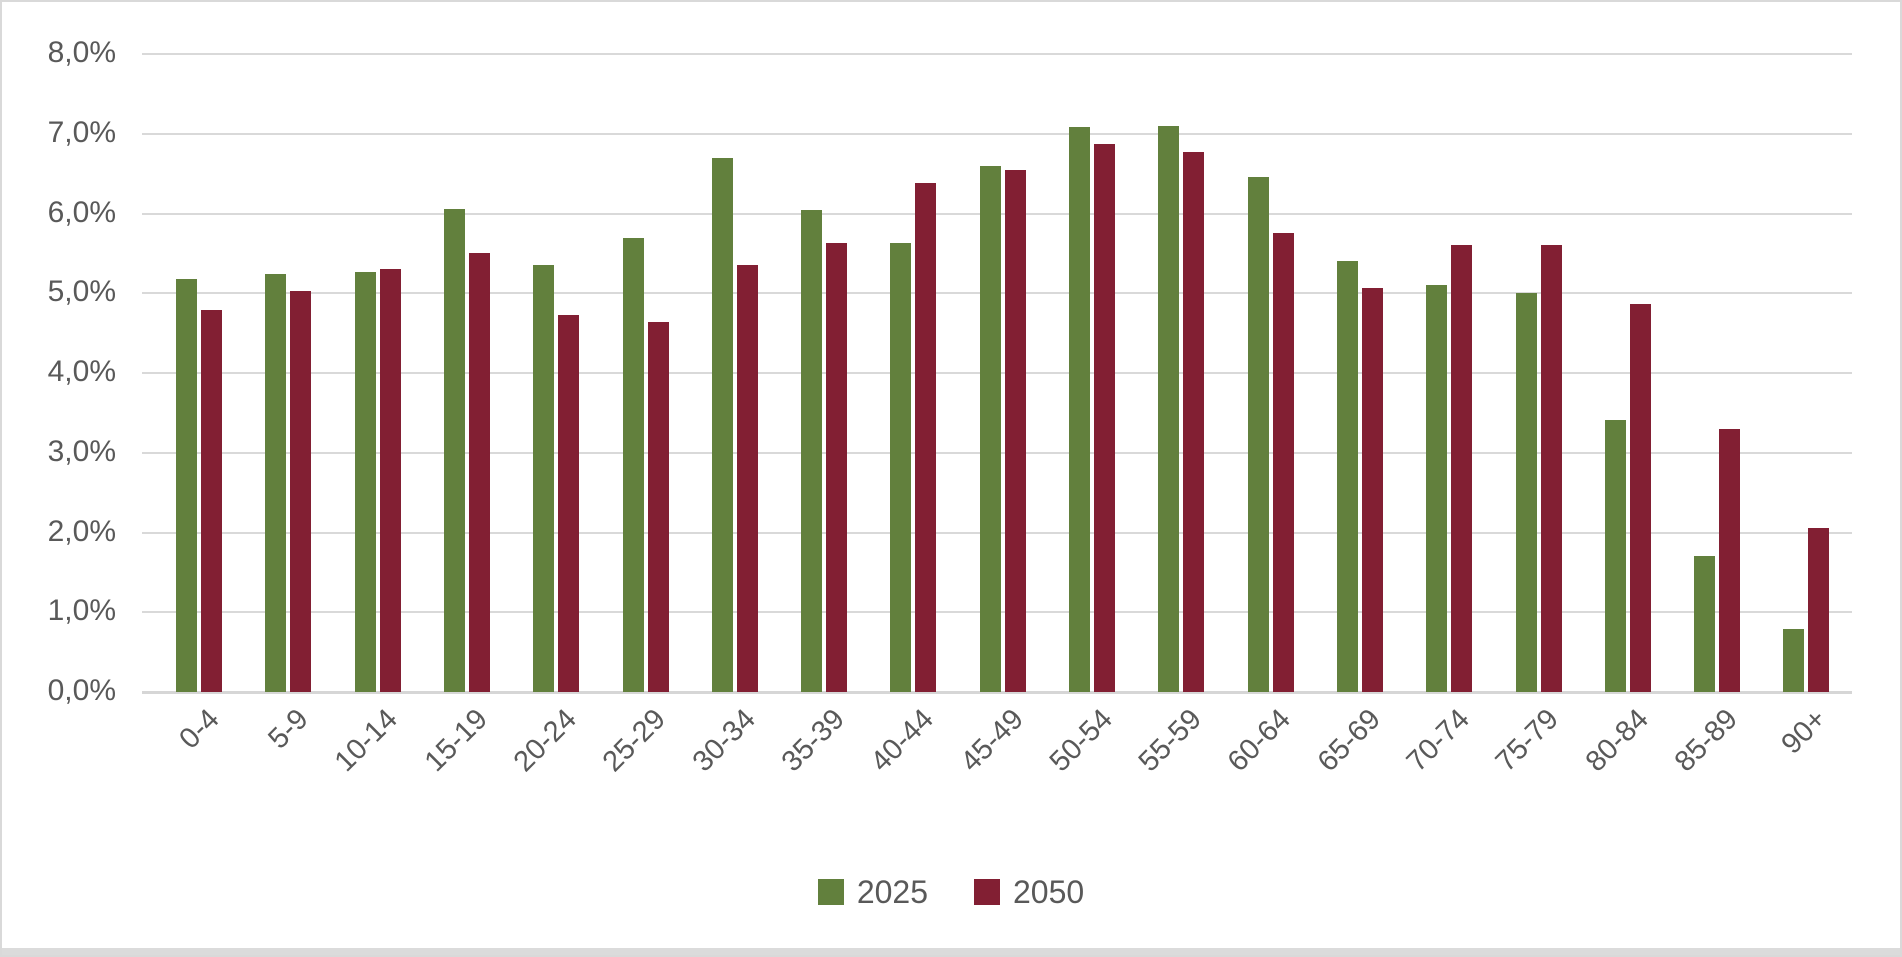 The image size is (1902, 957). I want to click on bar-2025-90+, so click(1794, 660).